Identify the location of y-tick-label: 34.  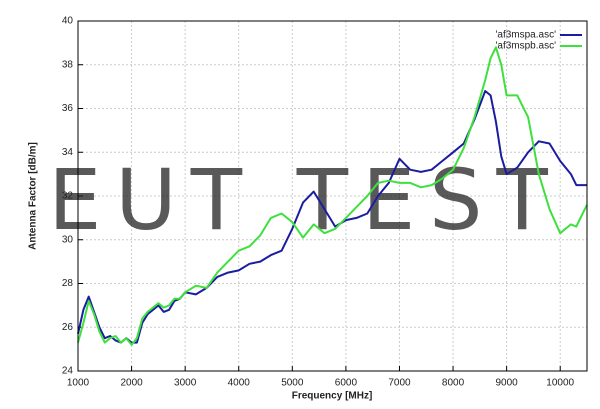
(68, 152).